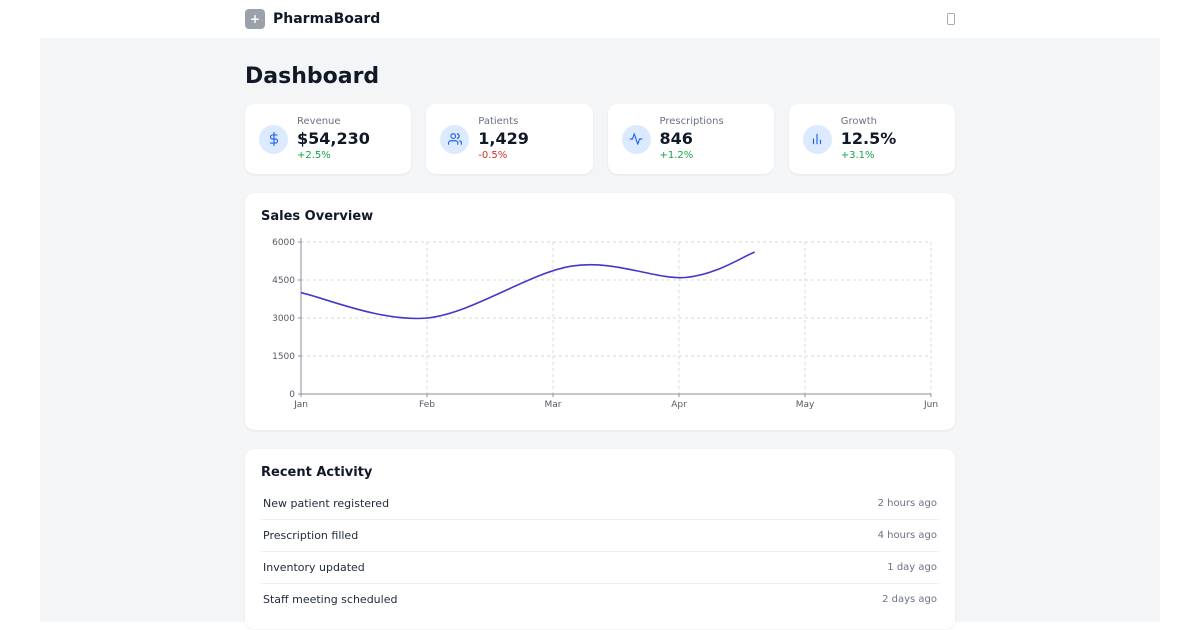 This screenshot has width=1200, height=630. I want to click on svg-text: 1500, so click(283, 357).